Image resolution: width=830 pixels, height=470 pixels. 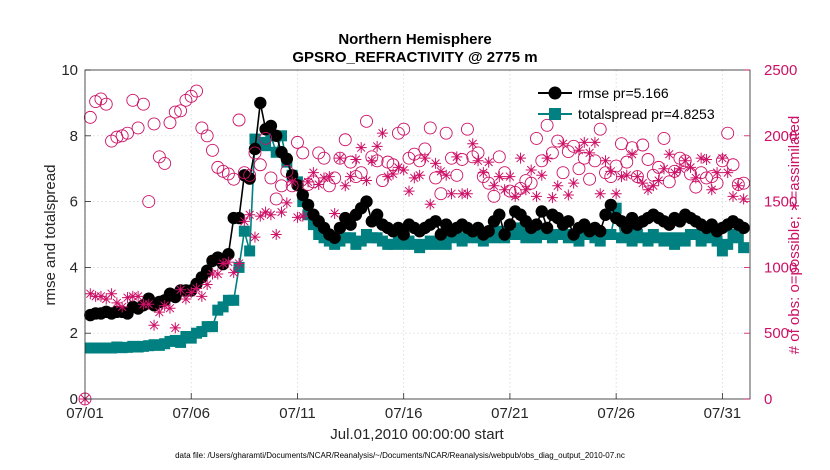 I want to click on y-right-tick-label: 1000, so click(x=780, y=267).